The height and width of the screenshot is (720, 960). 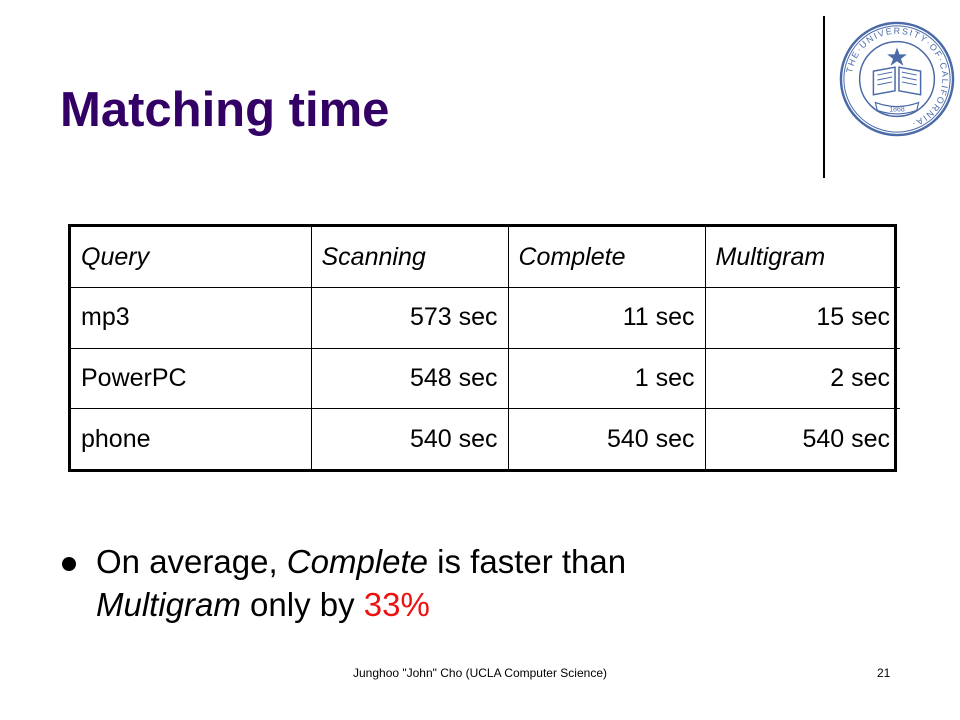 I want to click on table-row: mp3 573 sec 11 sec 15 sec, so click(x=485, y=318).